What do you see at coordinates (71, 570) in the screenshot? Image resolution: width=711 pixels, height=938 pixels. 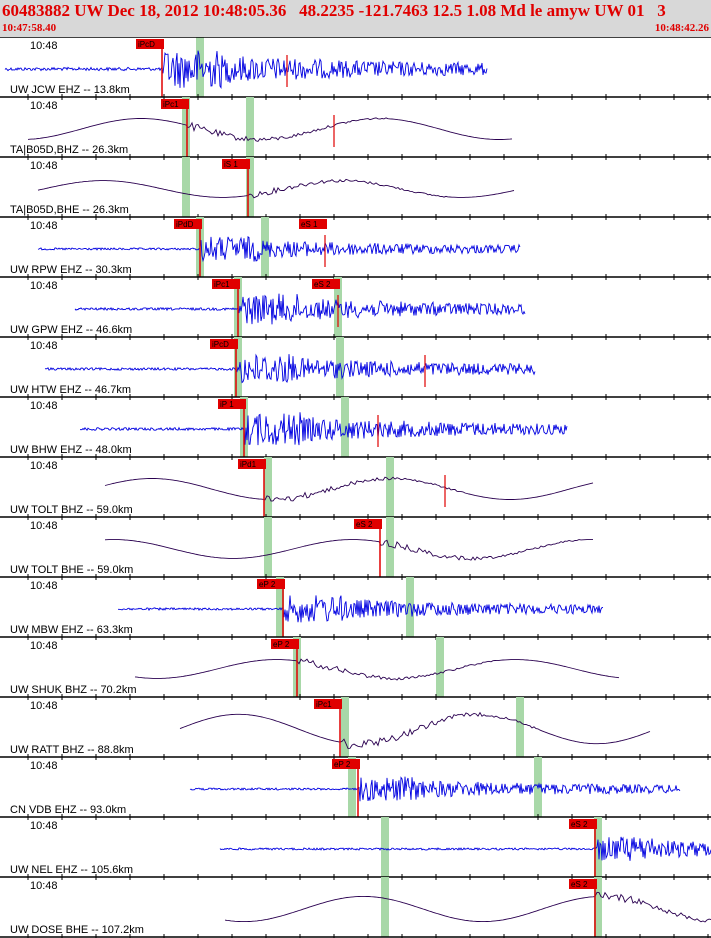 I see `station-label: UW TOLT BHE -- 59.0km` at bounding box center [71, 570].